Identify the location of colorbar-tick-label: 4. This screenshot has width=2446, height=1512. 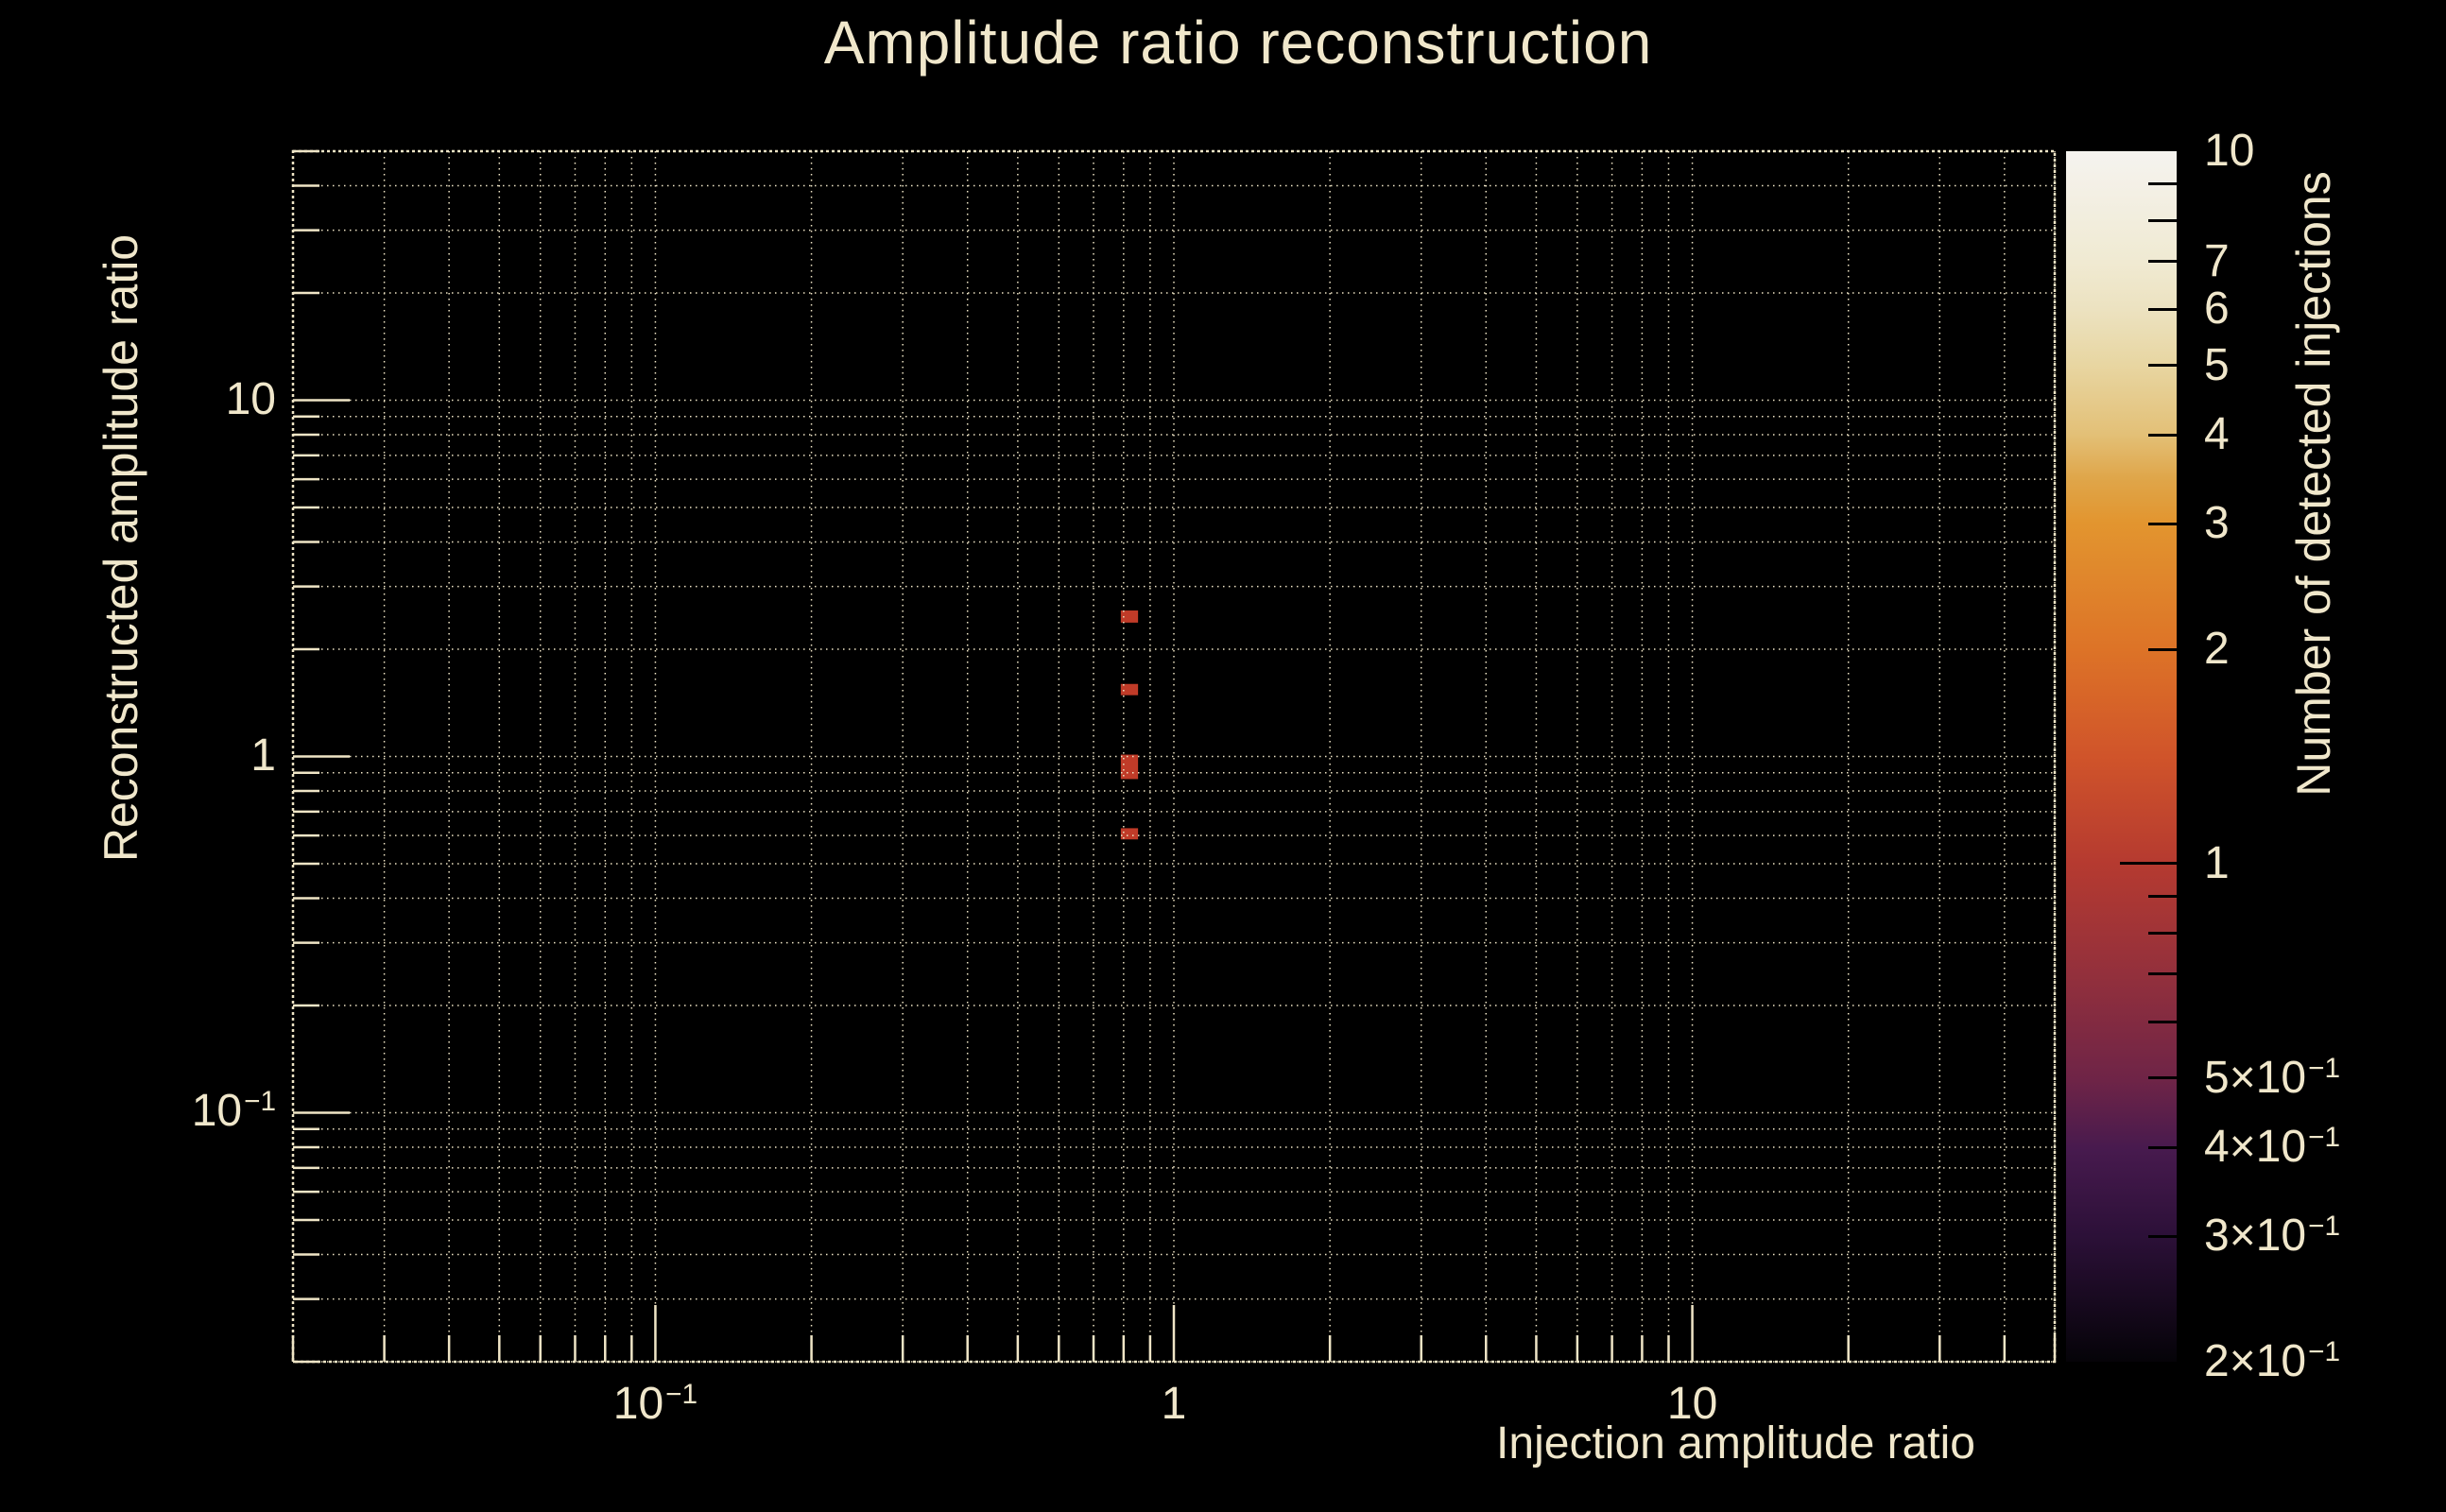
(2217, 434).